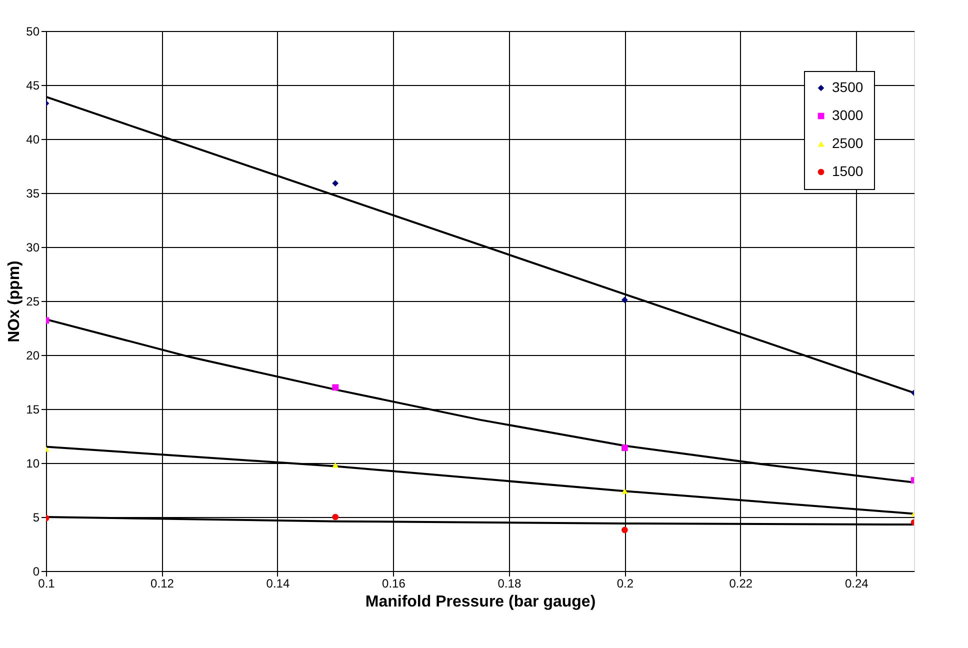  I want to click on legend-label: 2500, so click(848, 143).